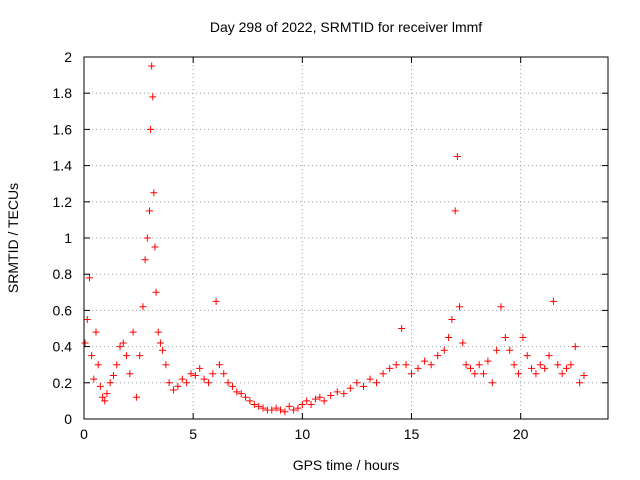 This screenshot has width=640, height=480. I want to click on y-tick-label: 0.2, so click(63, 383).